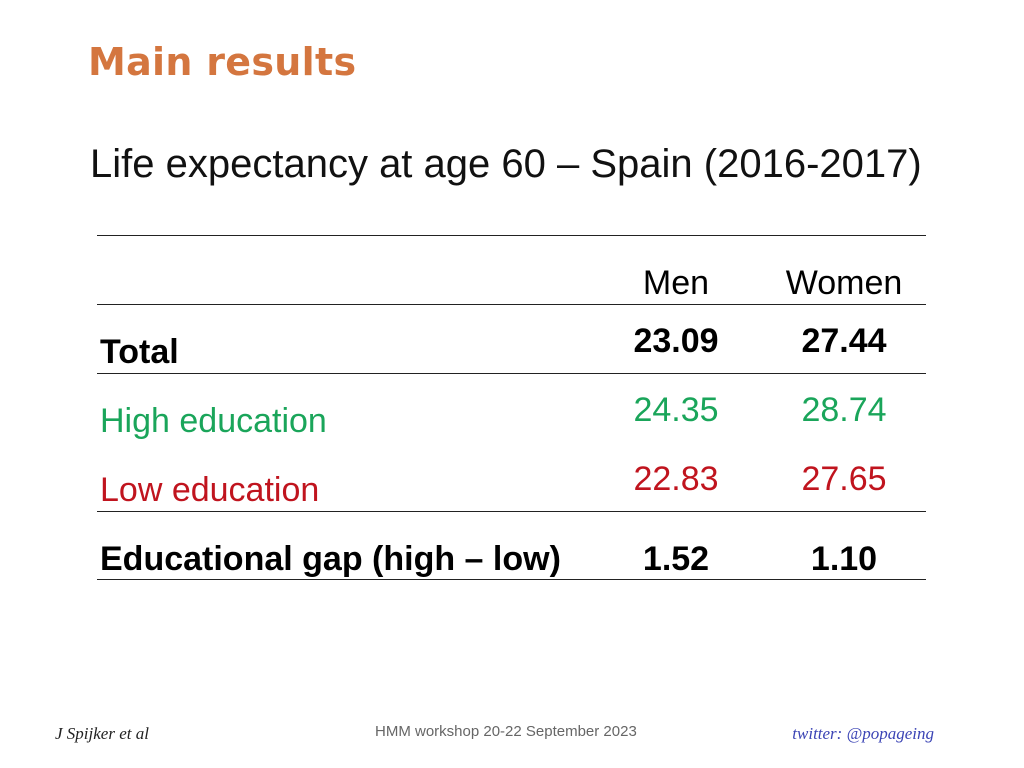 The width and height of the screenshot is (1024, 768). What do you see at coordinates (676, 559) in the screenshot?
I see `row-gap-men: 1.52` at bounding box center [676, 559].